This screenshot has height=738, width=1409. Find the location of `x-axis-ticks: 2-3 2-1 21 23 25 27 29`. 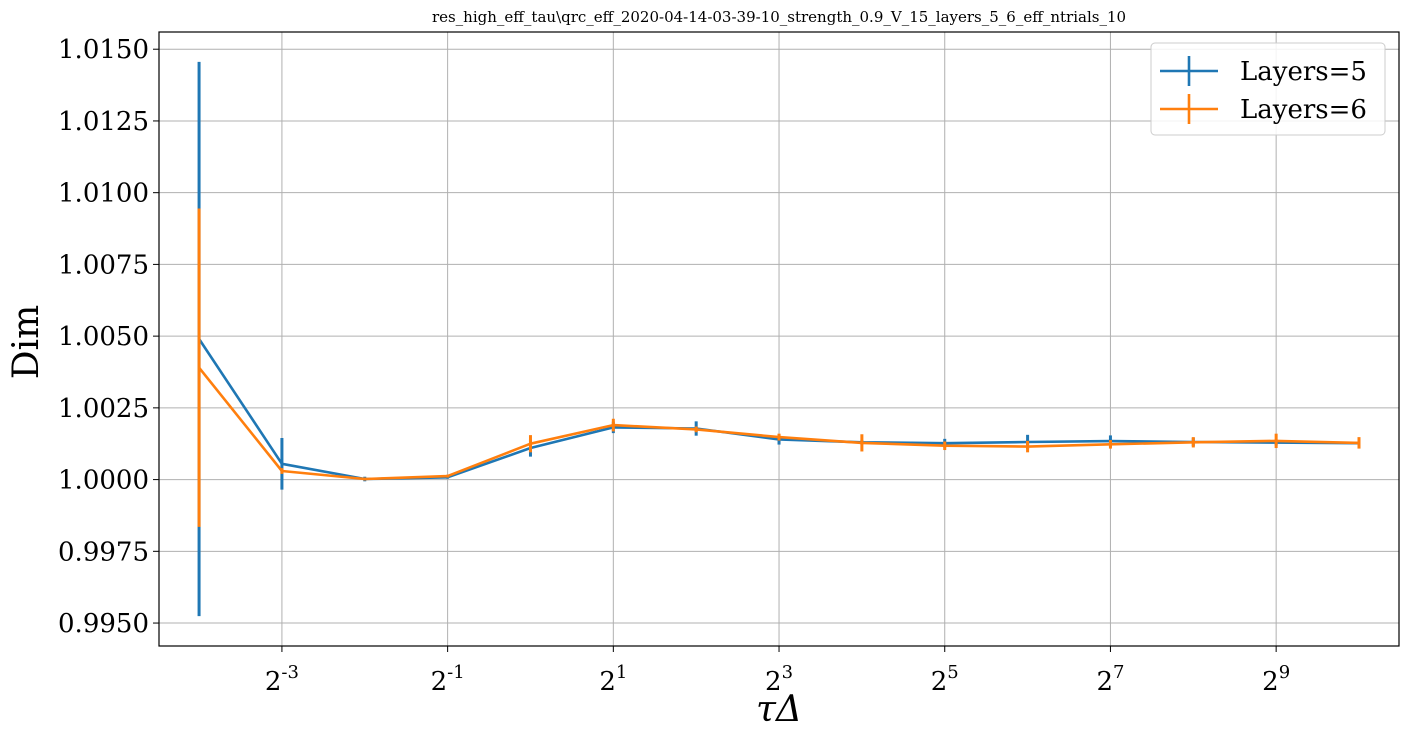

x-axis-ticks: 2-3 2-1 21 23 25 27 29 is located at coordinates (777, 671).